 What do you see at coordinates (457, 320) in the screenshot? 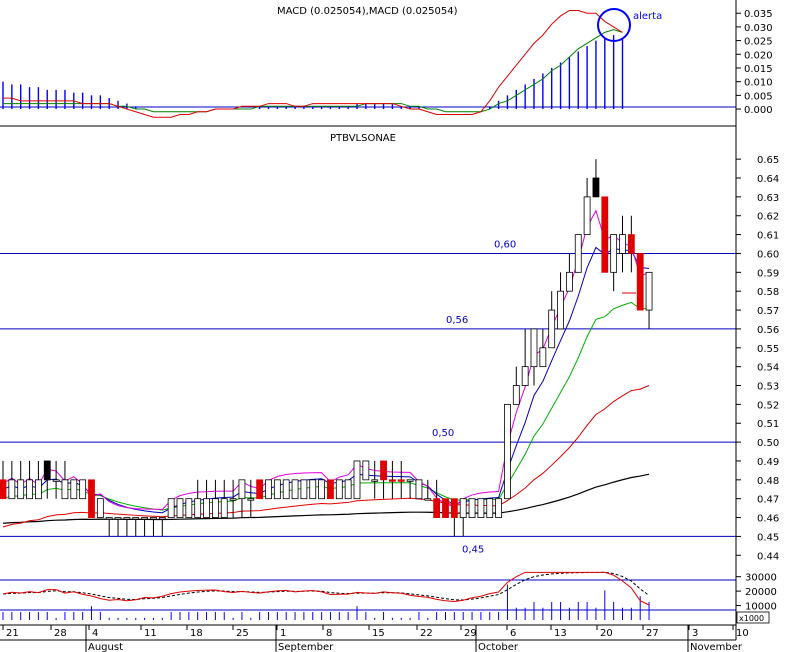
I see `price-level-label: 0,56` at bounding box center [457, 320].